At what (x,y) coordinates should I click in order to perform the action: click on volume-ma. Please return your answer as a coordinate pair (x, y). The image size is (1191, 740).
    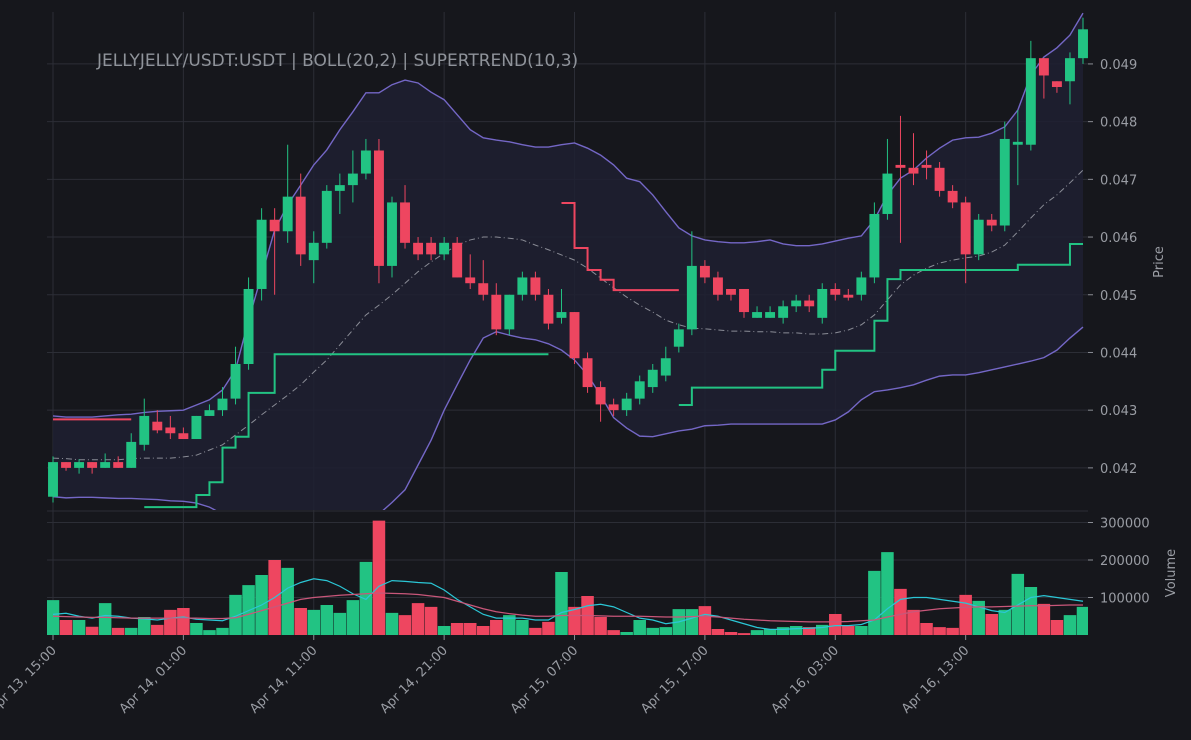
    Looking at the image, I should click on (568, 604).